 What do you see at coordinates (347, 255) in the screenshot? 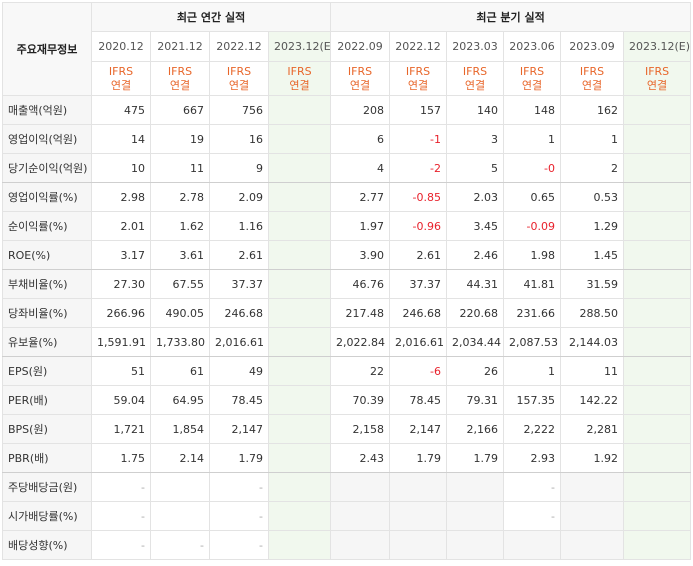
I see `table-row: ROE(%) 3.17 3.61 2.61 3.90 2.61 2.46 1.98 1.45` at bounding box center [347, 255].